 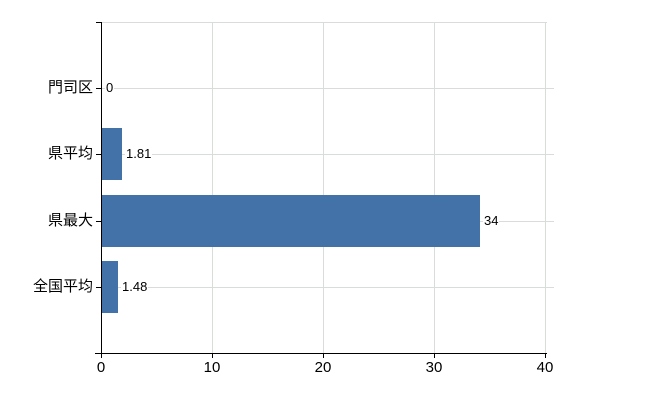 What do you see at coordinates (70, 87) in the screenshot?
I see `category-label: 門司区` at bounding box center [70, 87].